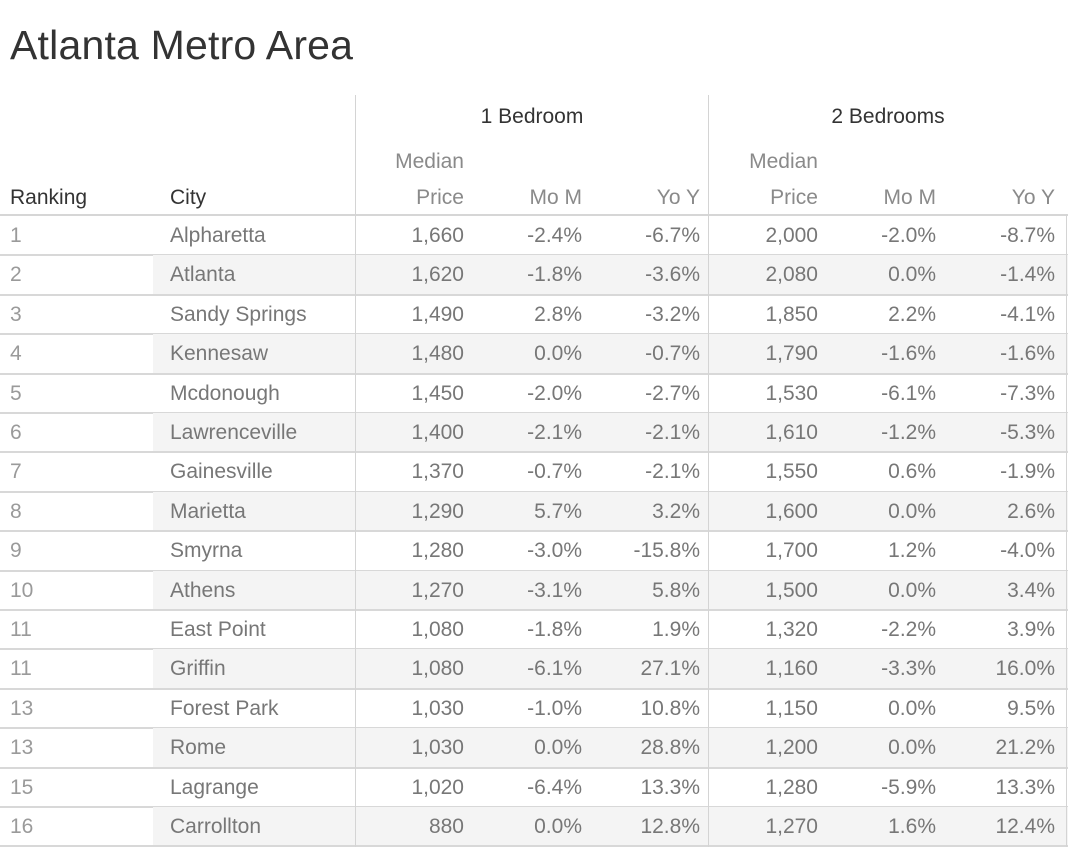 The width and height of the screenshot is (1068, 847). What do you see at coordinates (1025, 748) in the screenshot?
I see `2br-yoy-cell: 21.2%` at bounding box center [1025, 748].